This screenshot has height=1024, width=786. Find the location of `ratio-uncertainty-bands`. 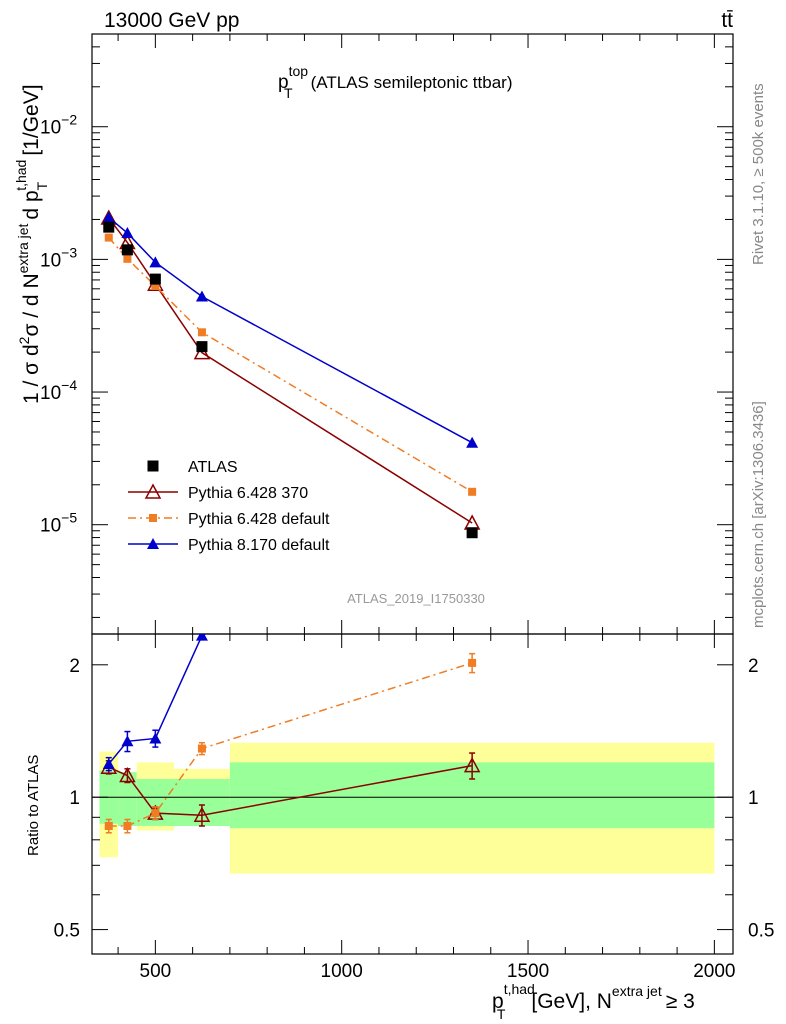

ratio-uncertainty-bands is located at coordinates (412, 808).